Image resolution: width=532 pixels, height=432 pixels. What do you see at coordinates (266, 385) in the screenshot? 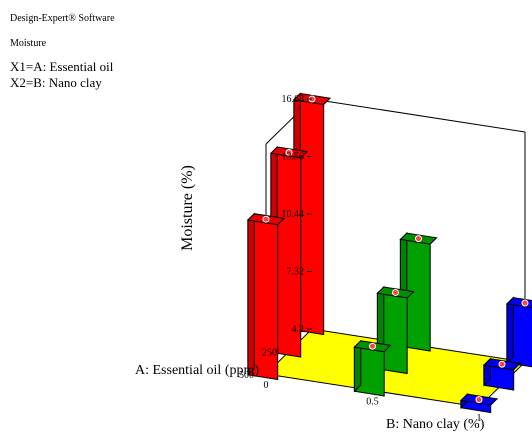
I see `b-tick-label: 0` at bounding box center [266, 385].